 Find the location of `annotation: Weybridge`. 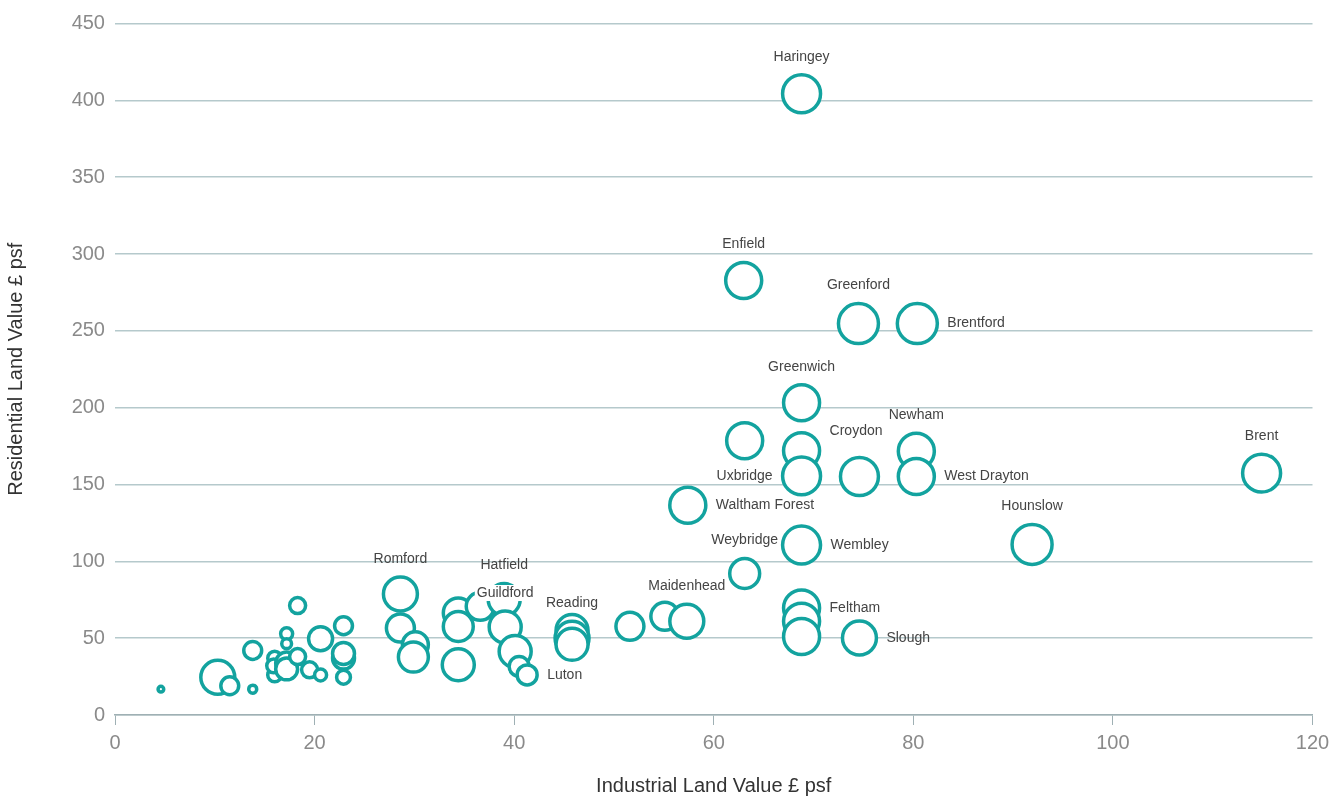

annotation: Weybridge is located at coordinates (745, 539).